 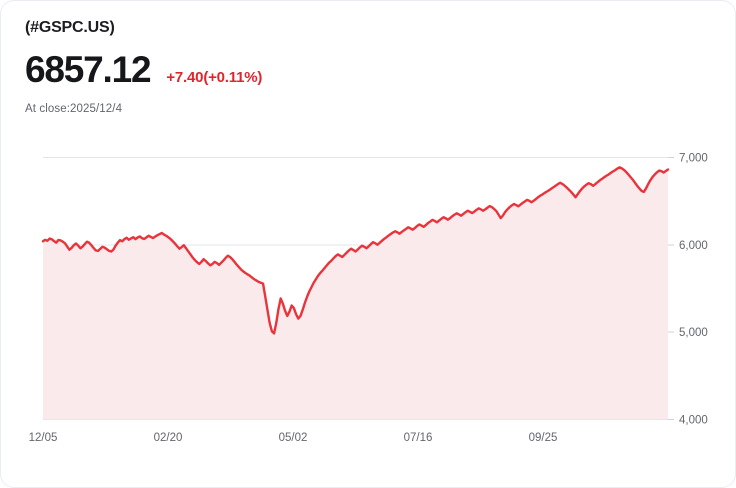 What do you see at coordinates (70, 27) in the screenshot?
I see `page-title: (#GSPC.US)` at bounding box center [70, 27].